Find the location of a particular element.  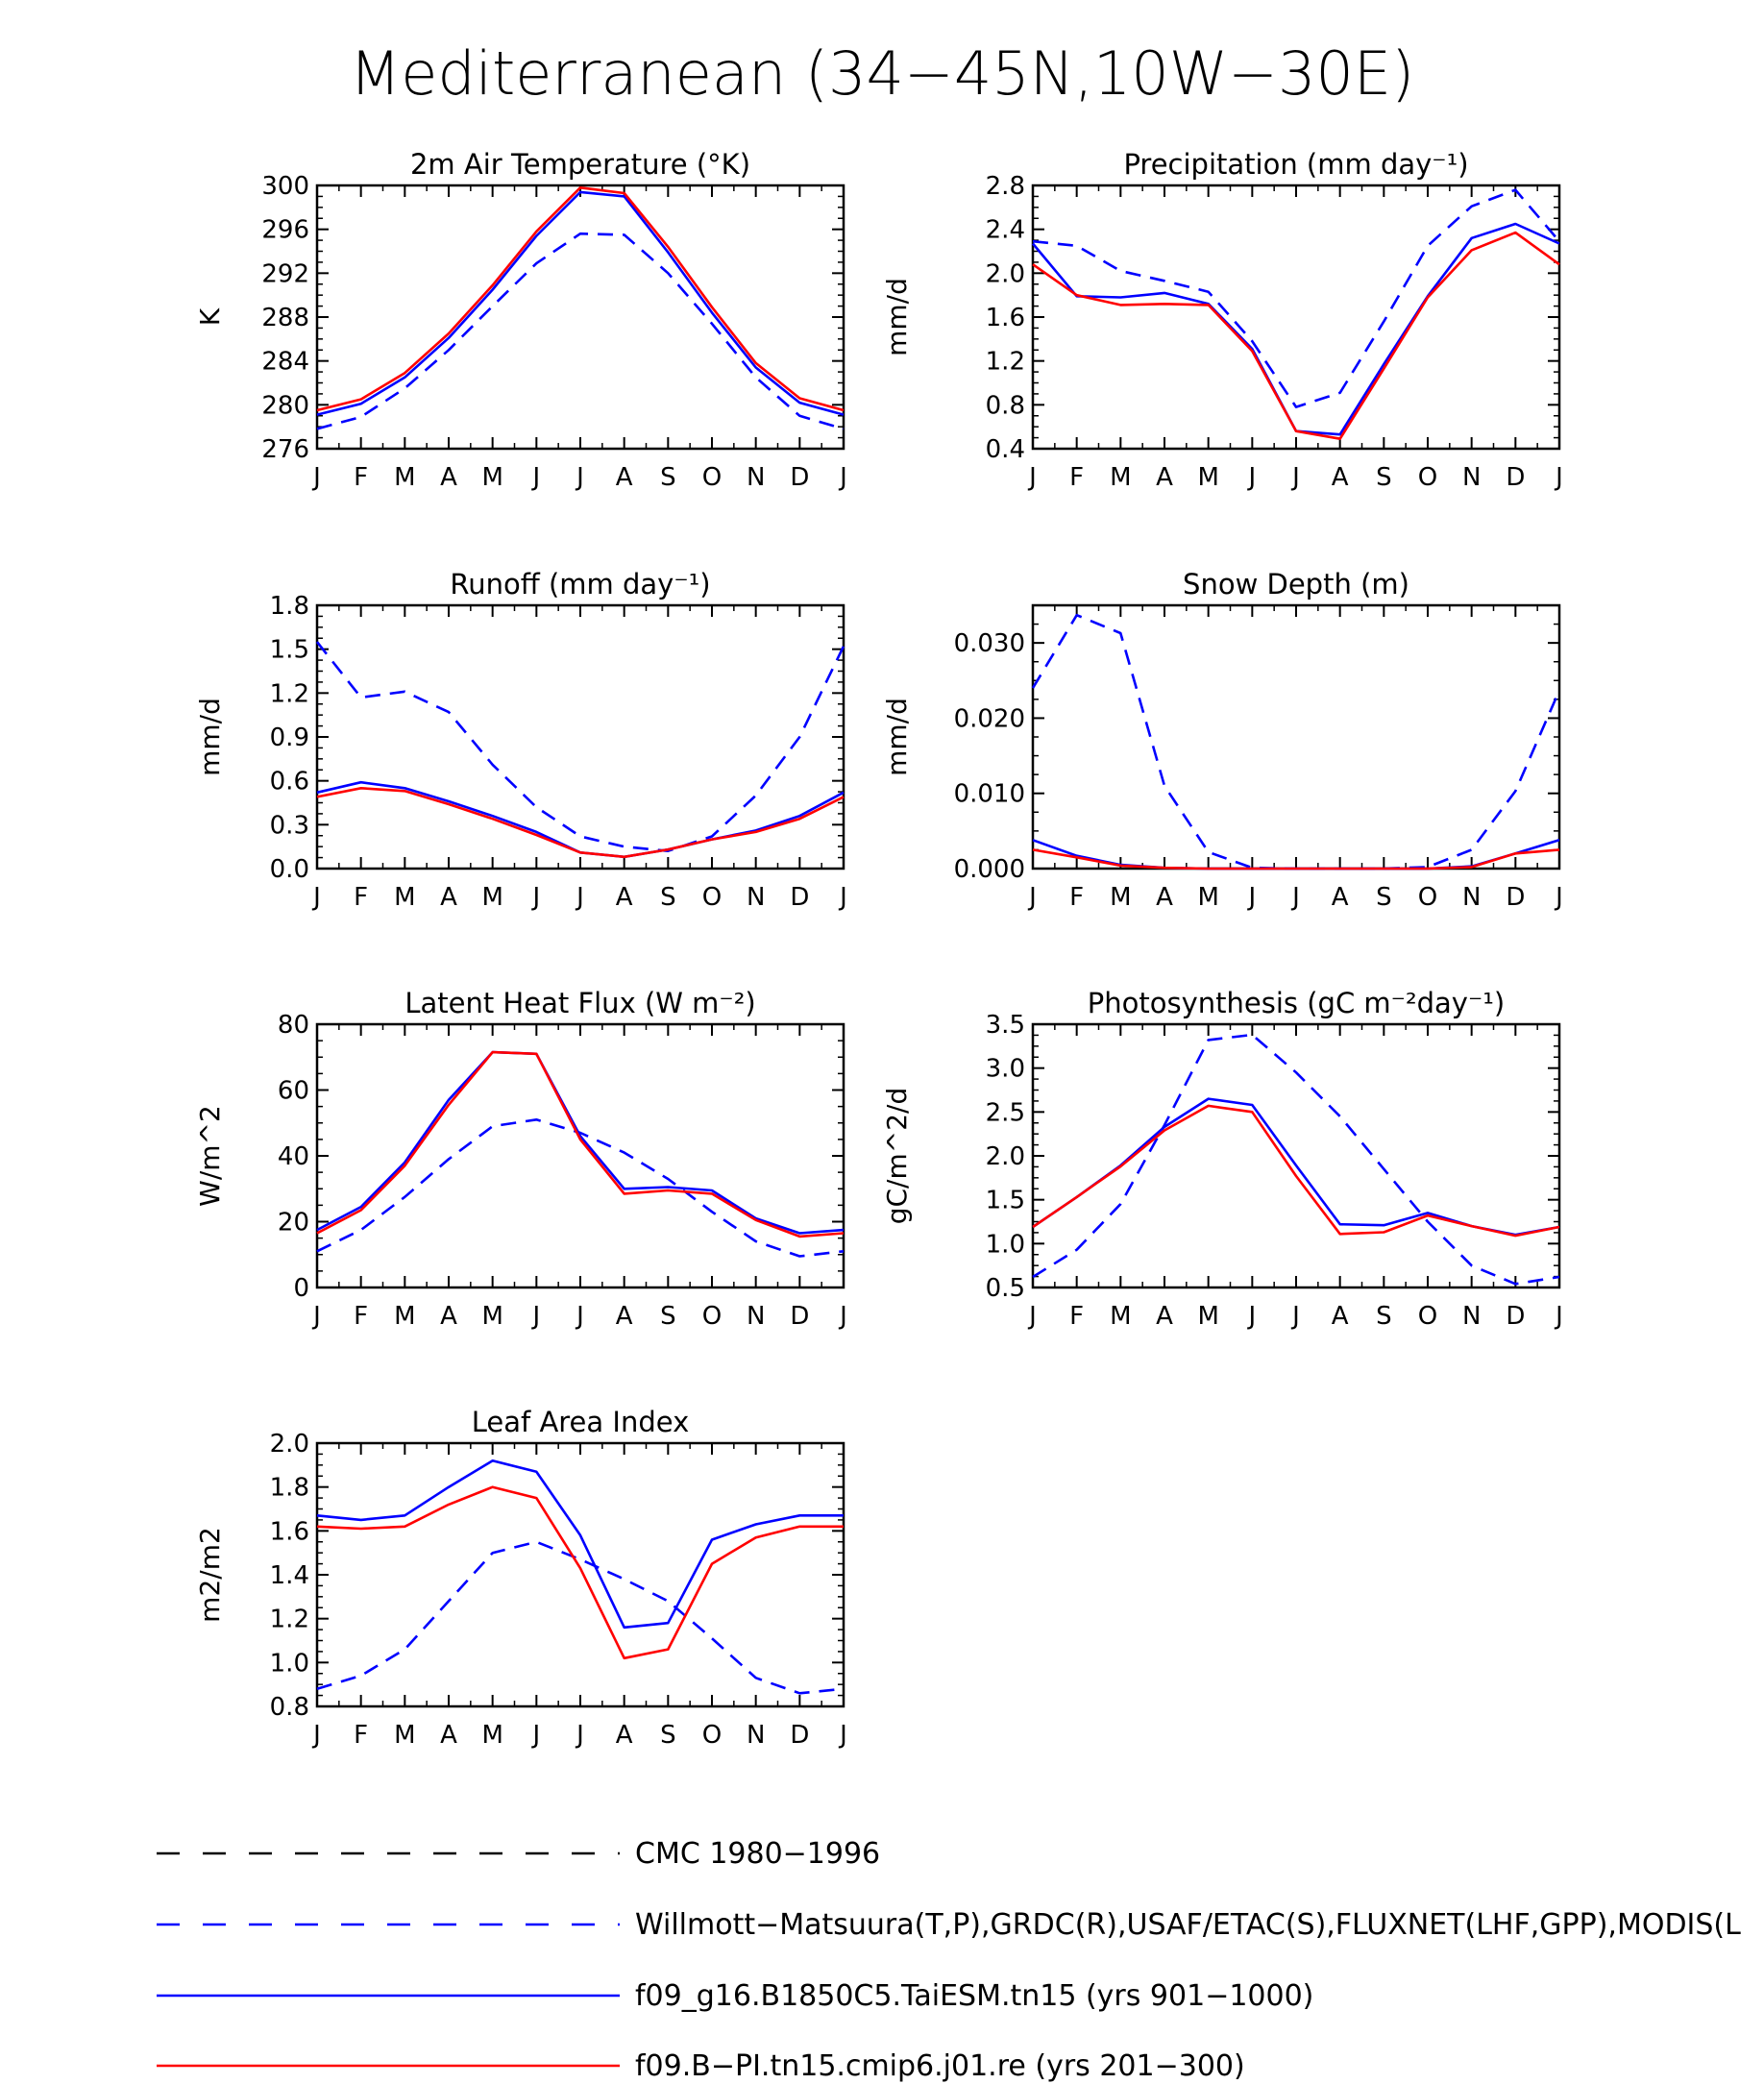

y-tick-label: 0.8 is located at coordinates (1005, 405).